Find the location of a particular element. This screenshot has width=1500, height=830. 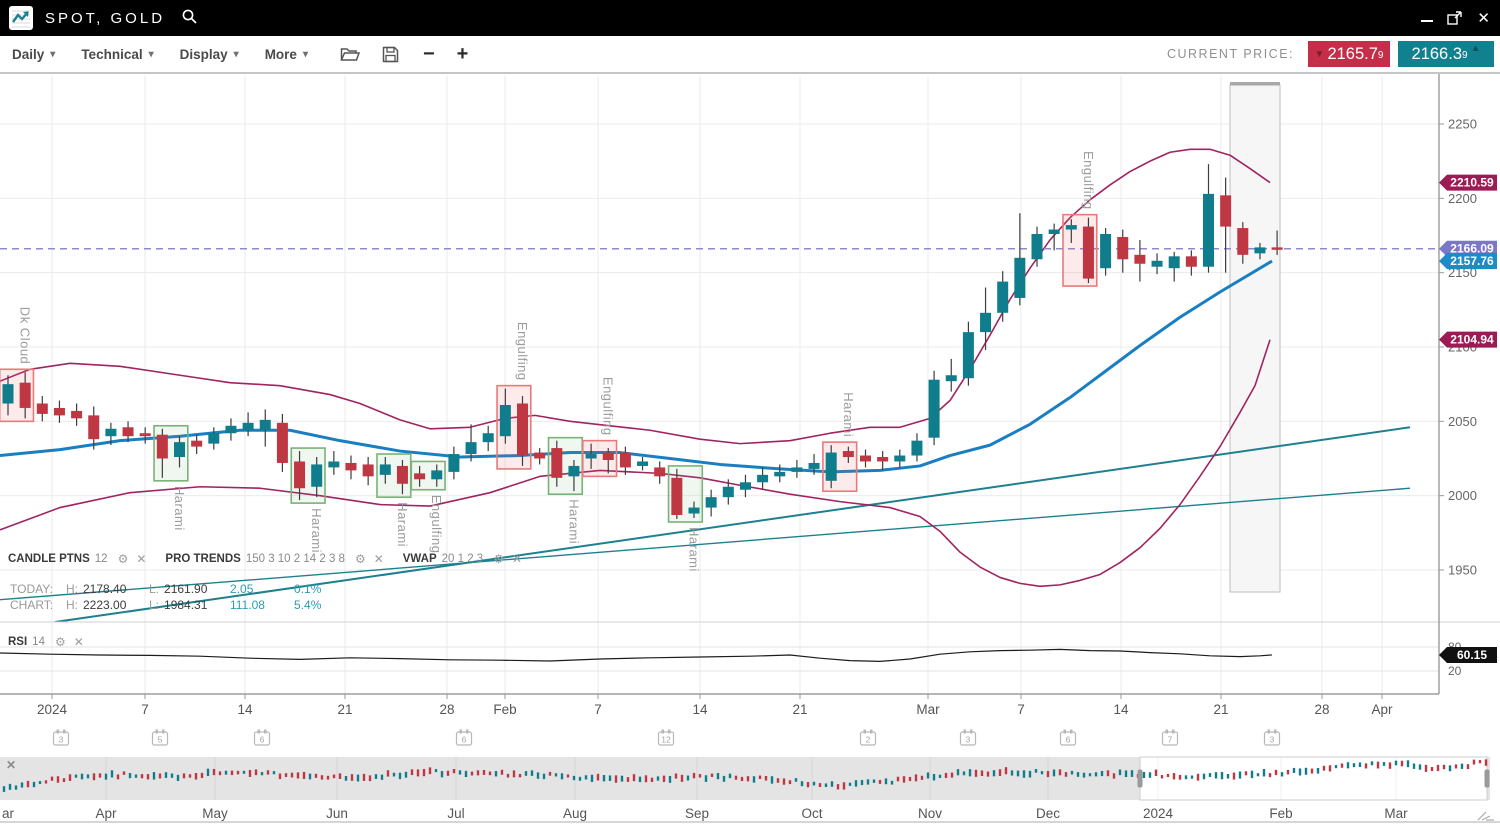

pattern-box is located at coordinates (840, 467).